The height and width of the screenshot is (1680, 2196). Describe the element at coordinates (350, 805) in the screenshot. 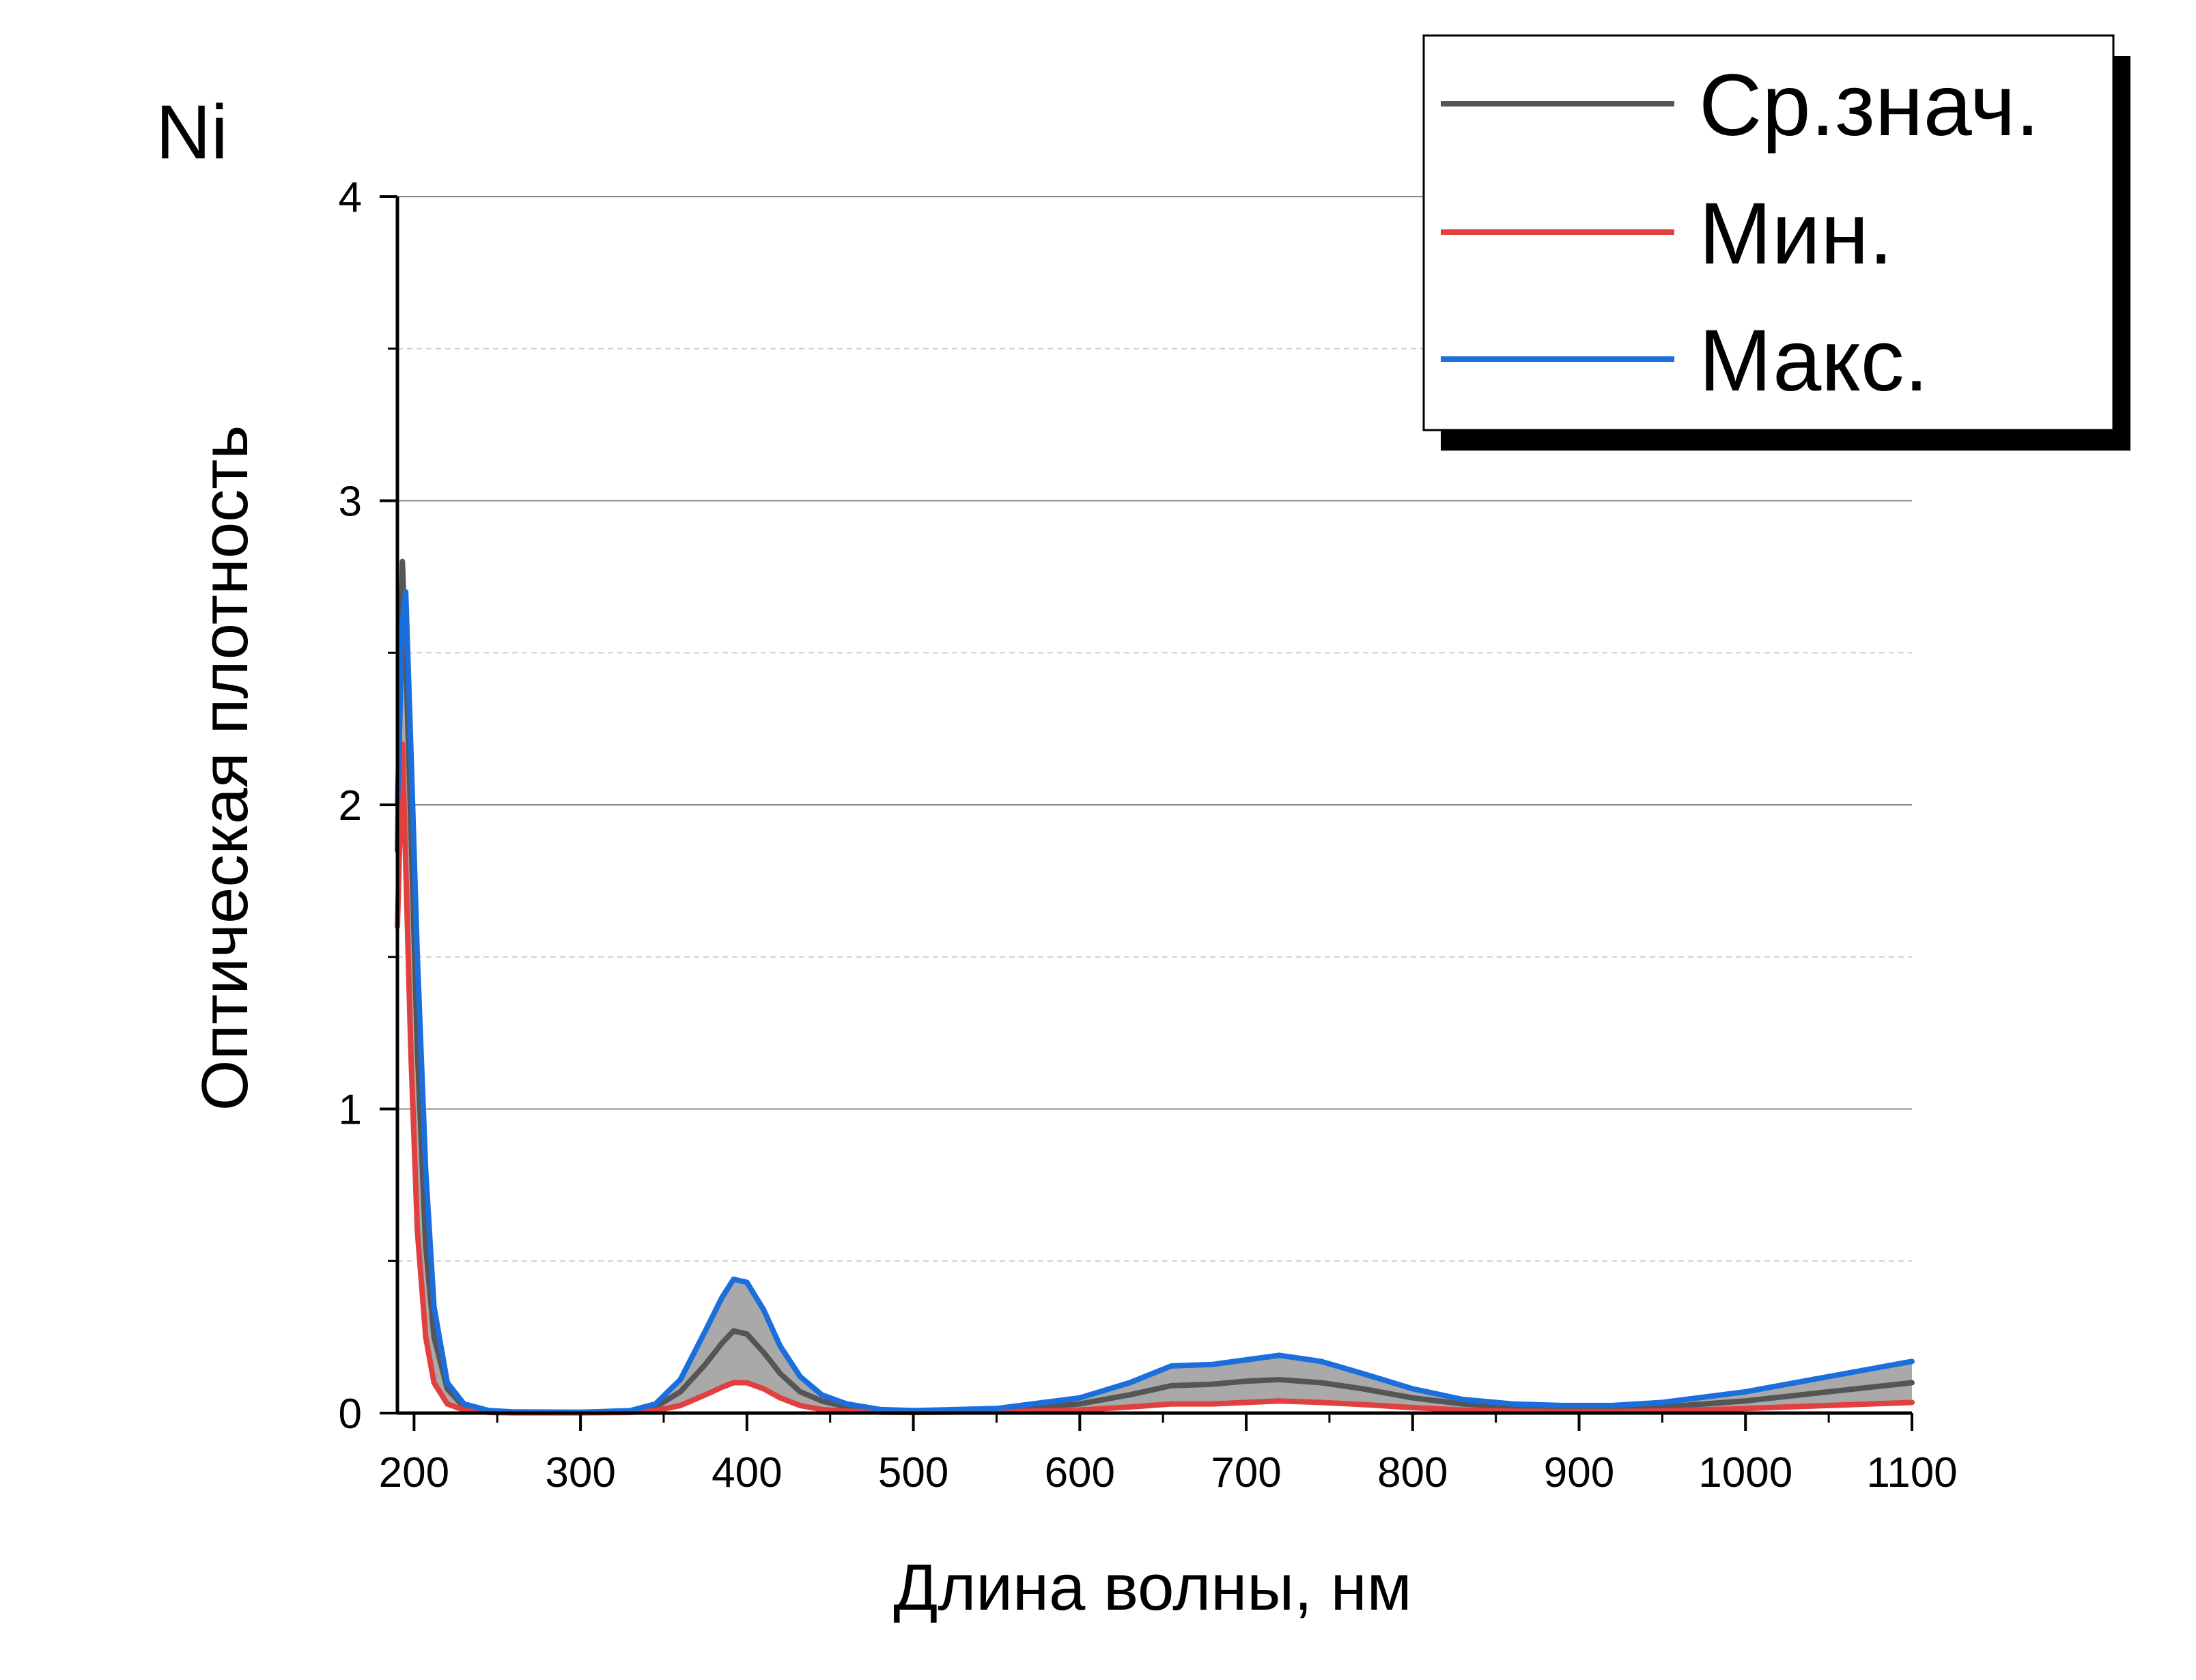

I see `y-tick-label: 2` at that location.